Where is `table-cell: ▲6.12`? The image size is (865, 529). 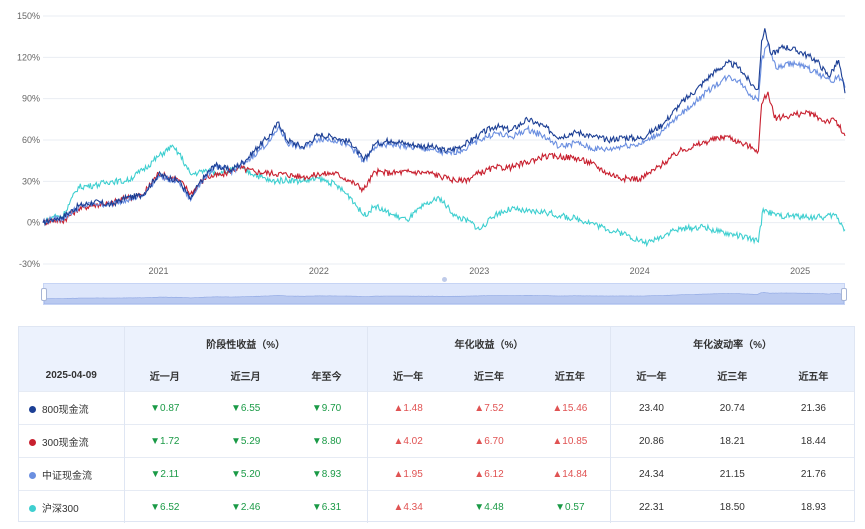
table-cell: ▲6.12 is located at coordinates (489, 474).